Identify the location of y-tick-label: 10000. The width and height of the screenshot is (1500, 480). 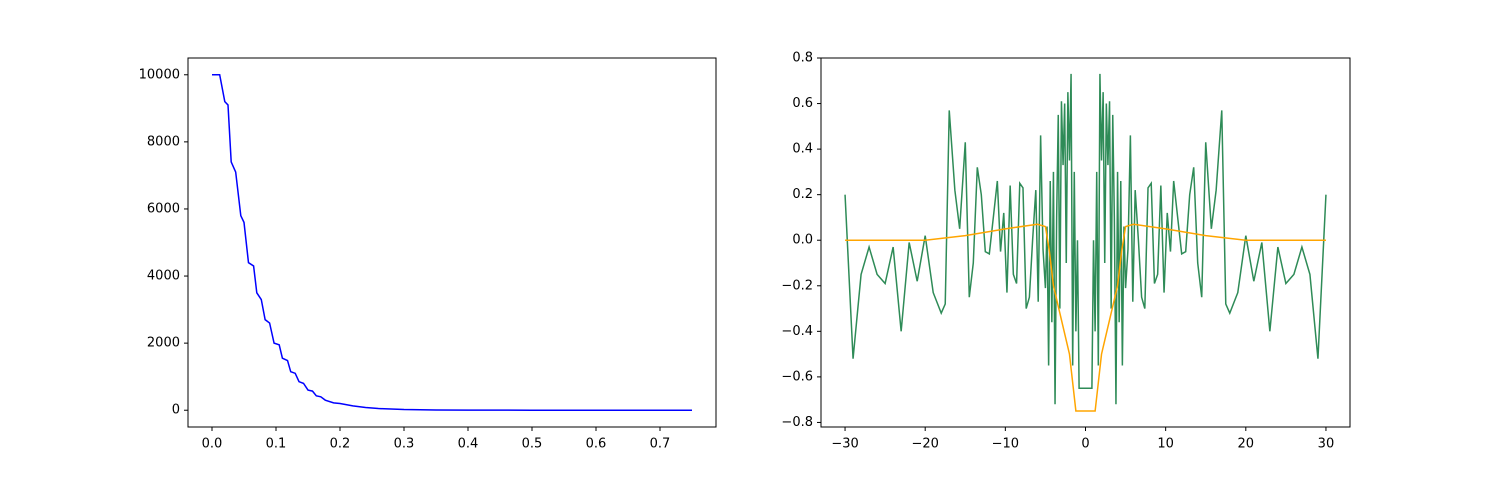
(159, 74).